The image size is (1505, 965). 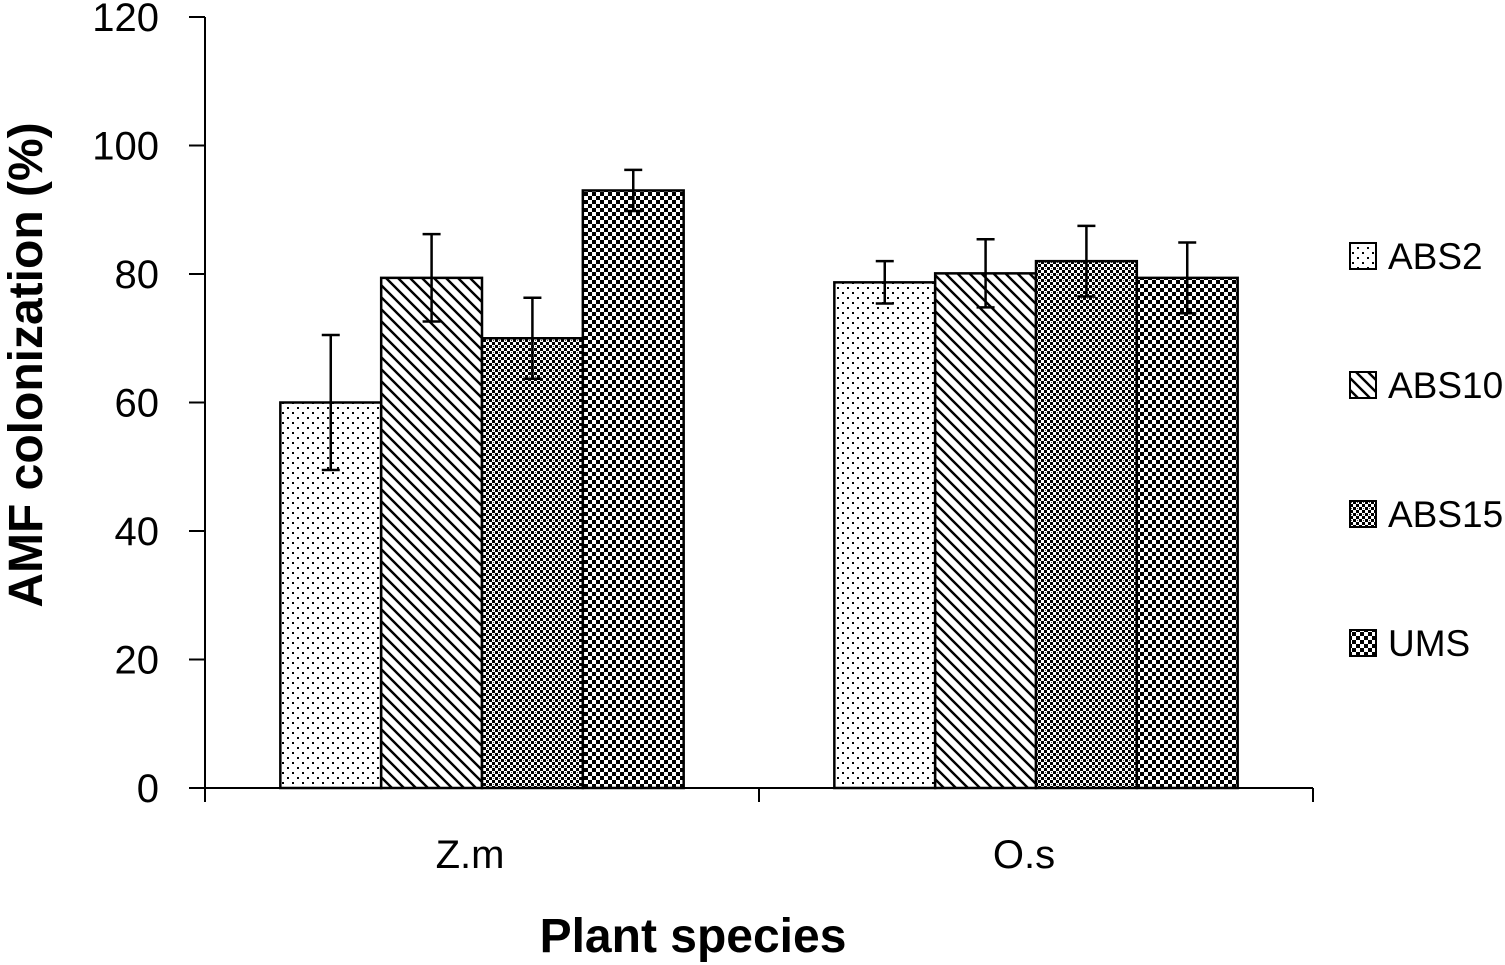 I want to click on y-axis-title: AMF colonization (%), so click(x=26, y=364).